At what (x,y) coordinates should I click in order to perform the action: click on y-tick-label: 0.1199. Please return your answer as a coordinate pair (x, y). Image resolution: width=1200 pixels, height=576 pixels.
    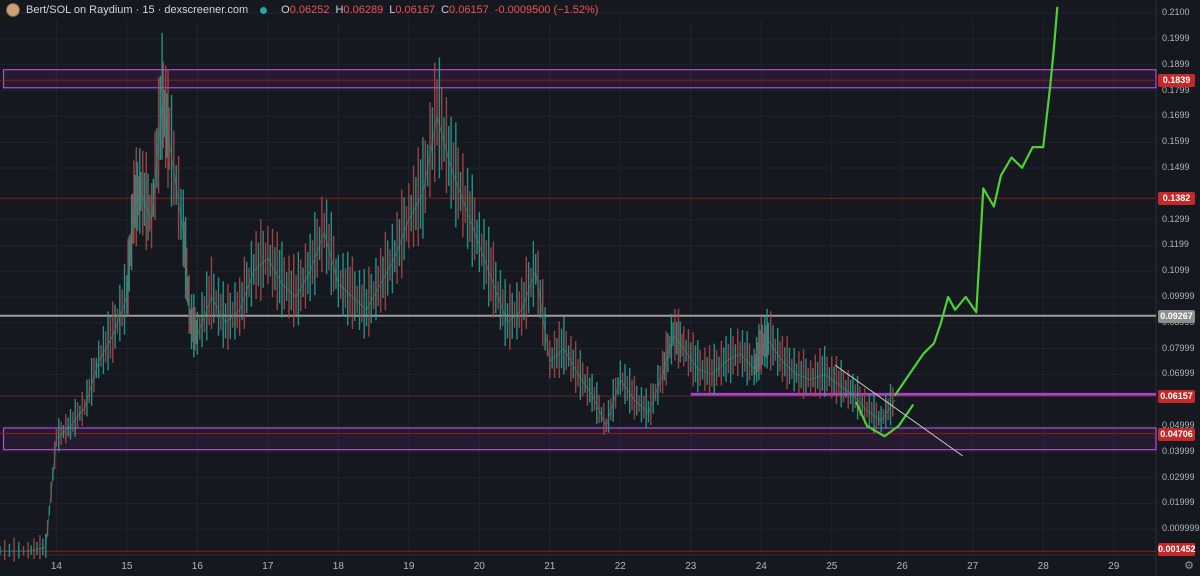
    Looking at the image, I should click on (1175, 244).